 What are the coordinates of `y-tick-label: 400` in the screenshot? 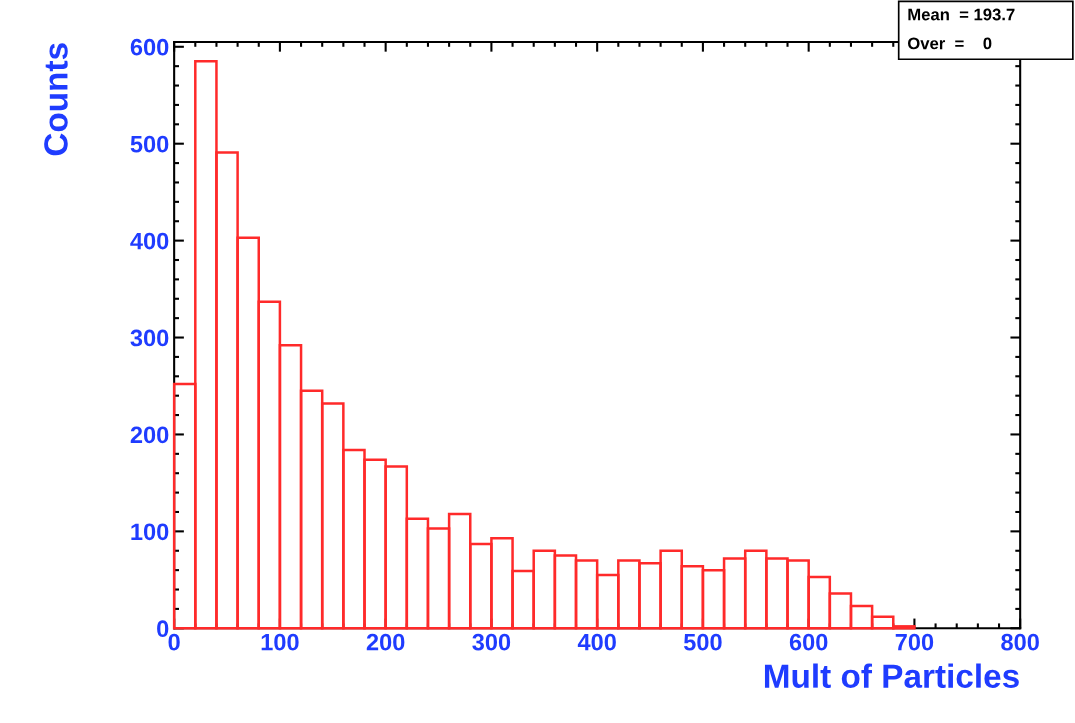 It's located at (149, 241).